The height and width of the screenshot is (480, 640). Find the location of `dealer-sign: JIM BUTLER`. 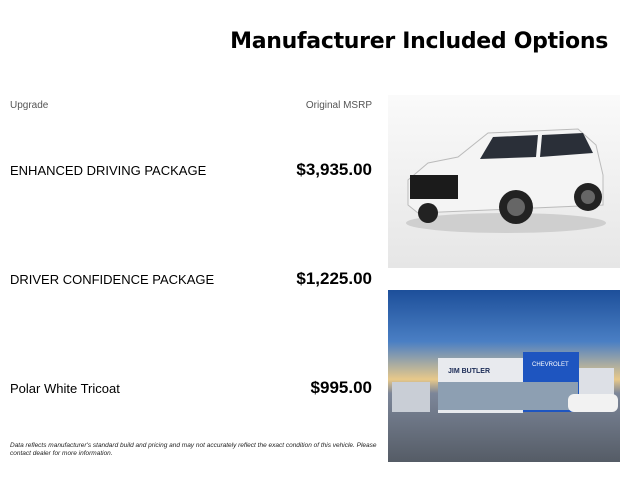

dealer-sign: JIM BUTLER is located at coordinates (469, 371).